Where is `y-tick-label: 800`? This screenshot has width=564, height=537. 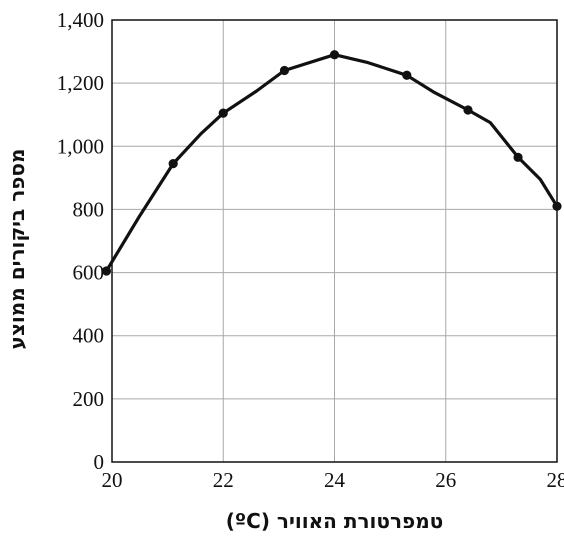
y-tick-label: 800 is located at coordinates (89, 209).